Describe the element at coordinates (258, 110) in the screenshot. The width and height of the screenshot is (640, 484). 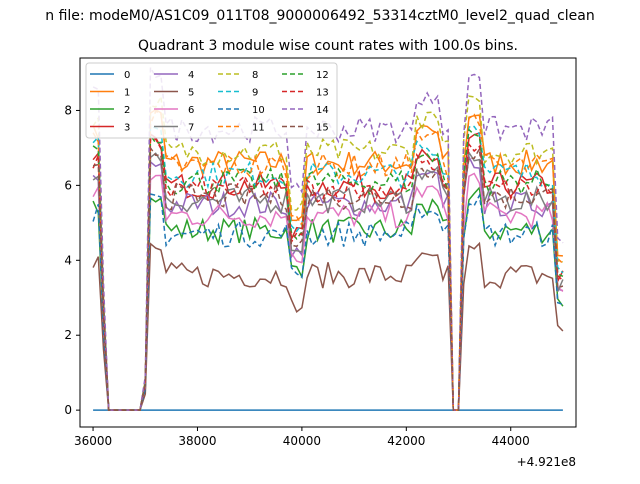
I see `legend-label: 10` at that location.